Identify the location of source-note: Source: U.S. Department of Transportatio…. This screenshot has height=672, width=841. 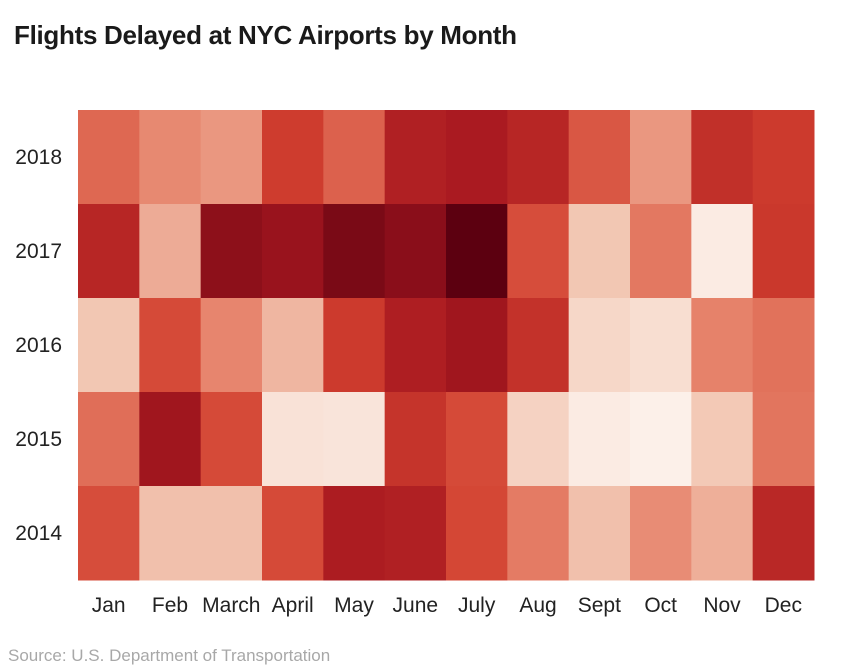
(169, 655).